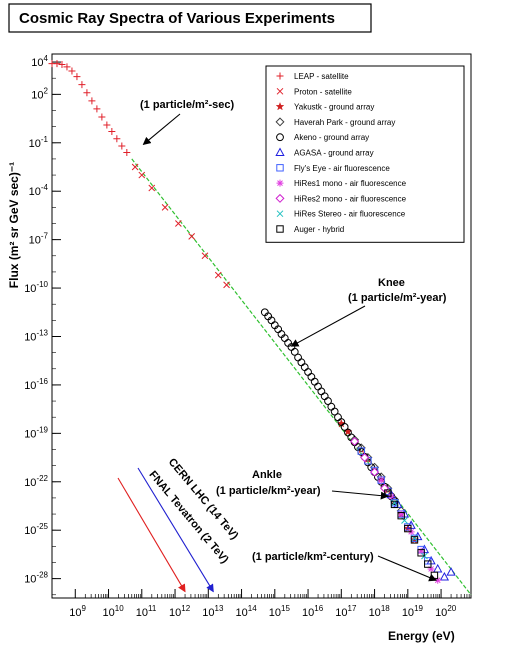 The height and width of the screenshot is (654, 522). Describe the element at coordinates (39, 61) in the screenshot. I see `y-tick-label-0: 10⁴` at that location.